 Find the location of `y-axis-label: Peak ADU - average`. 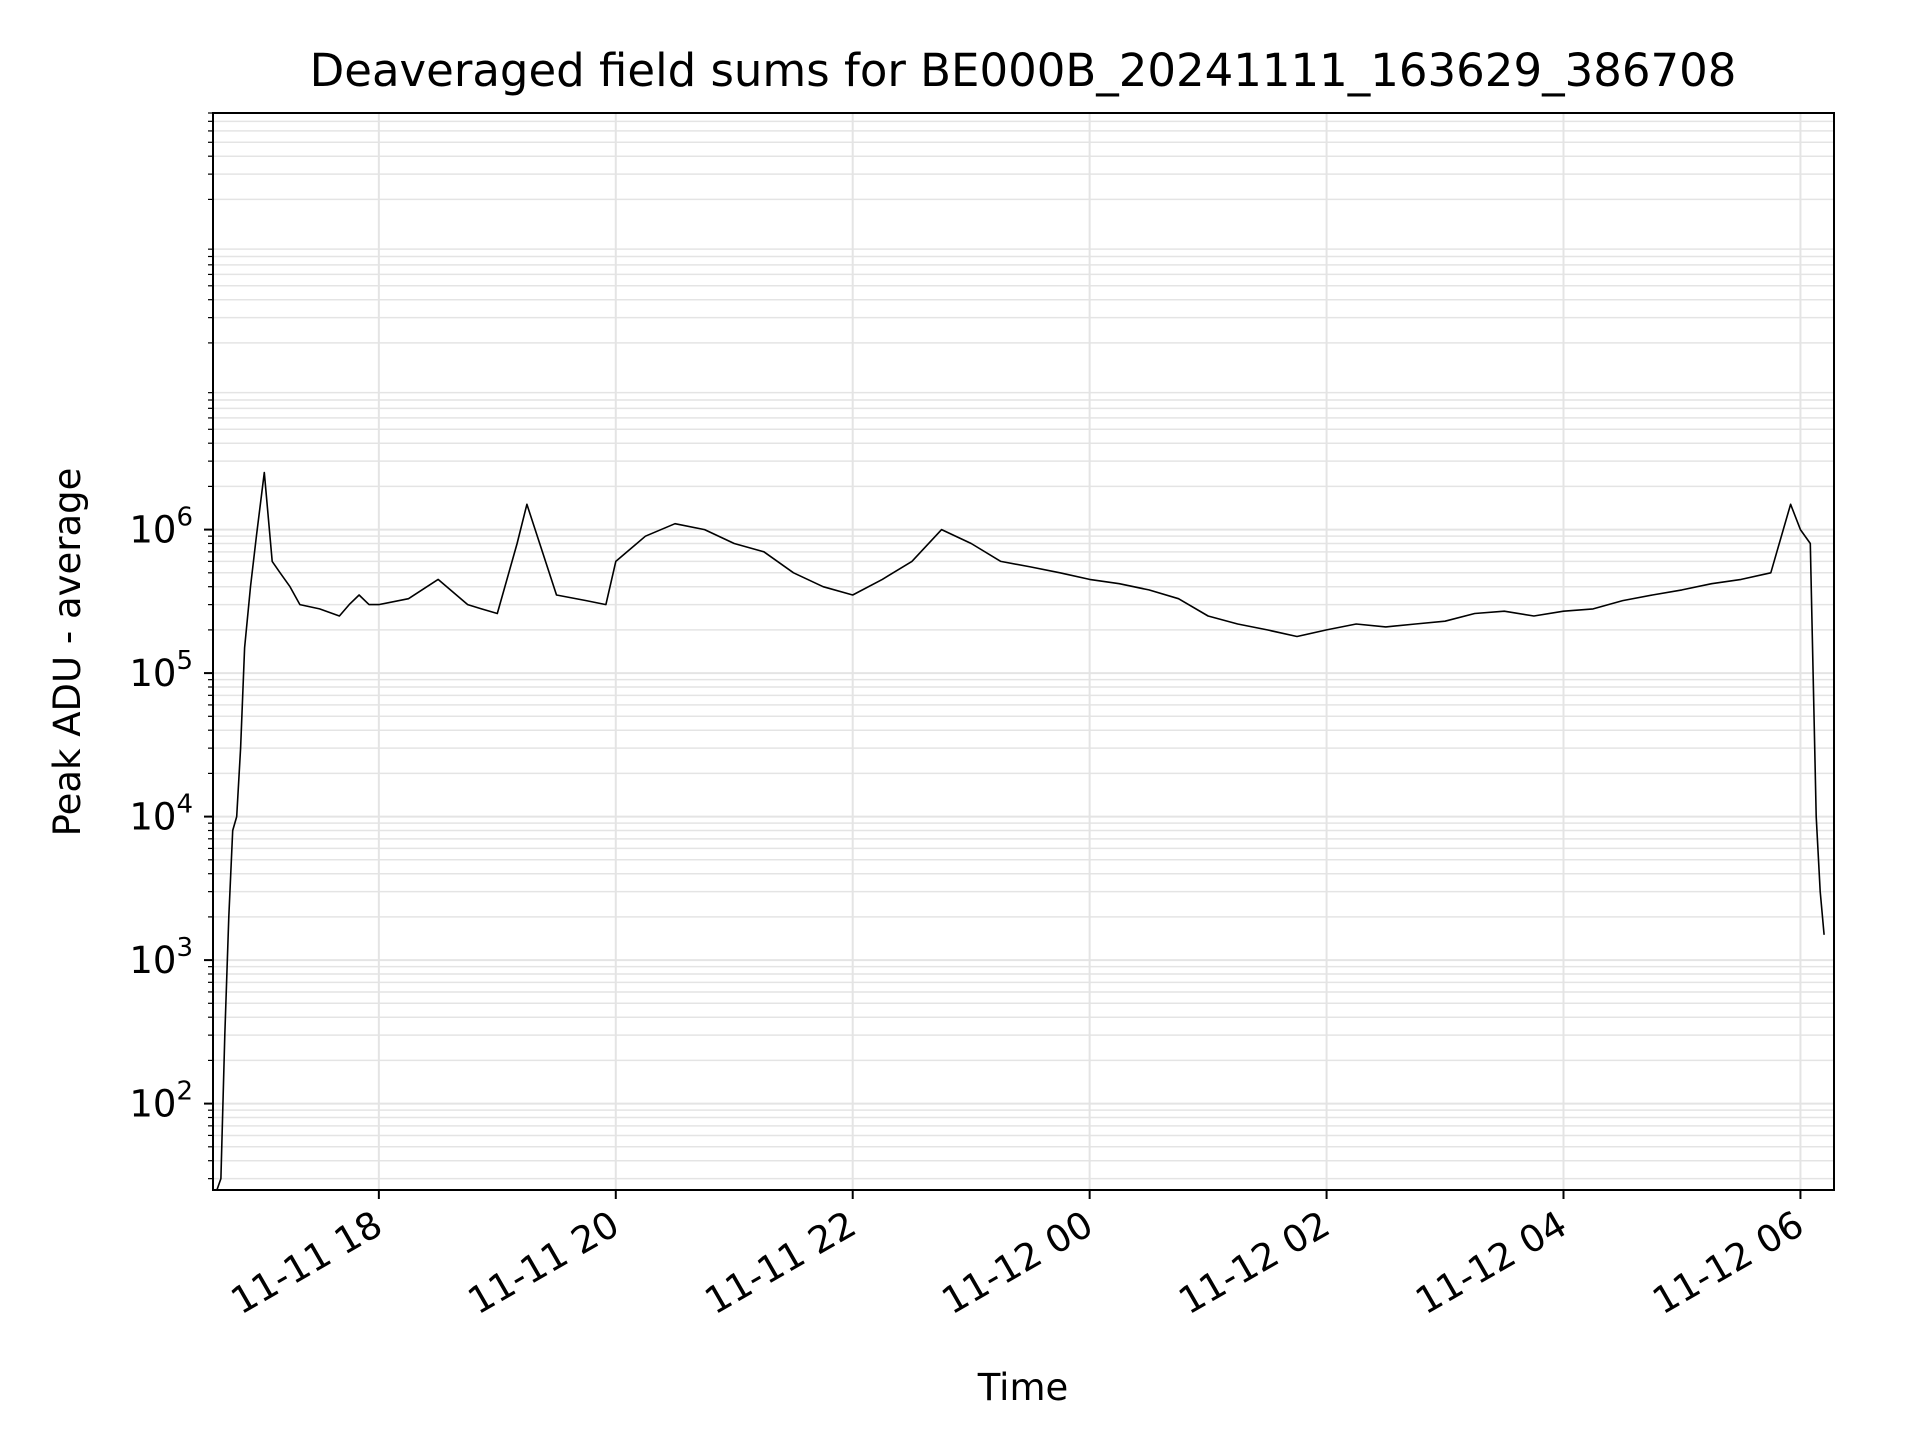

y-axis-label: Peak ADU - average is located at coordinates (67, 652).